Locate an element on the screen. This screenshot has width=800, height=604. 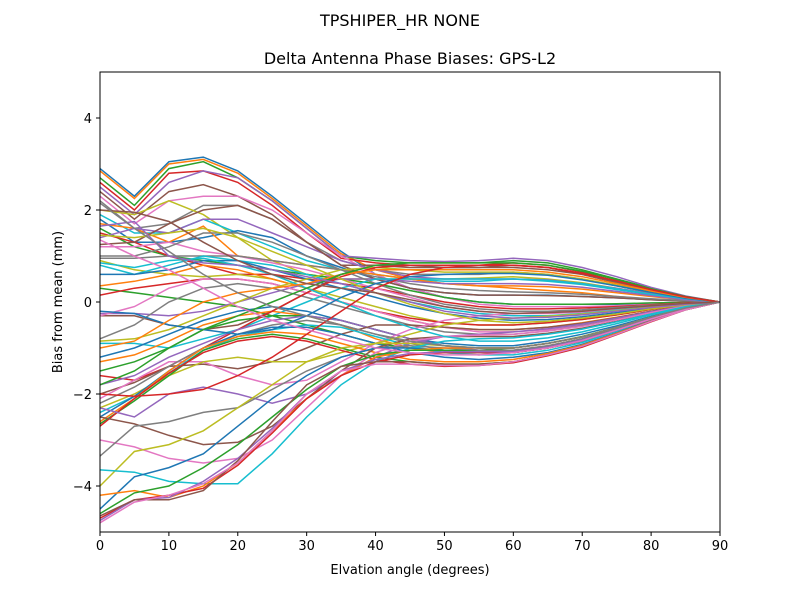
y-tick-label: 4 is located at coordinates (88, 119).